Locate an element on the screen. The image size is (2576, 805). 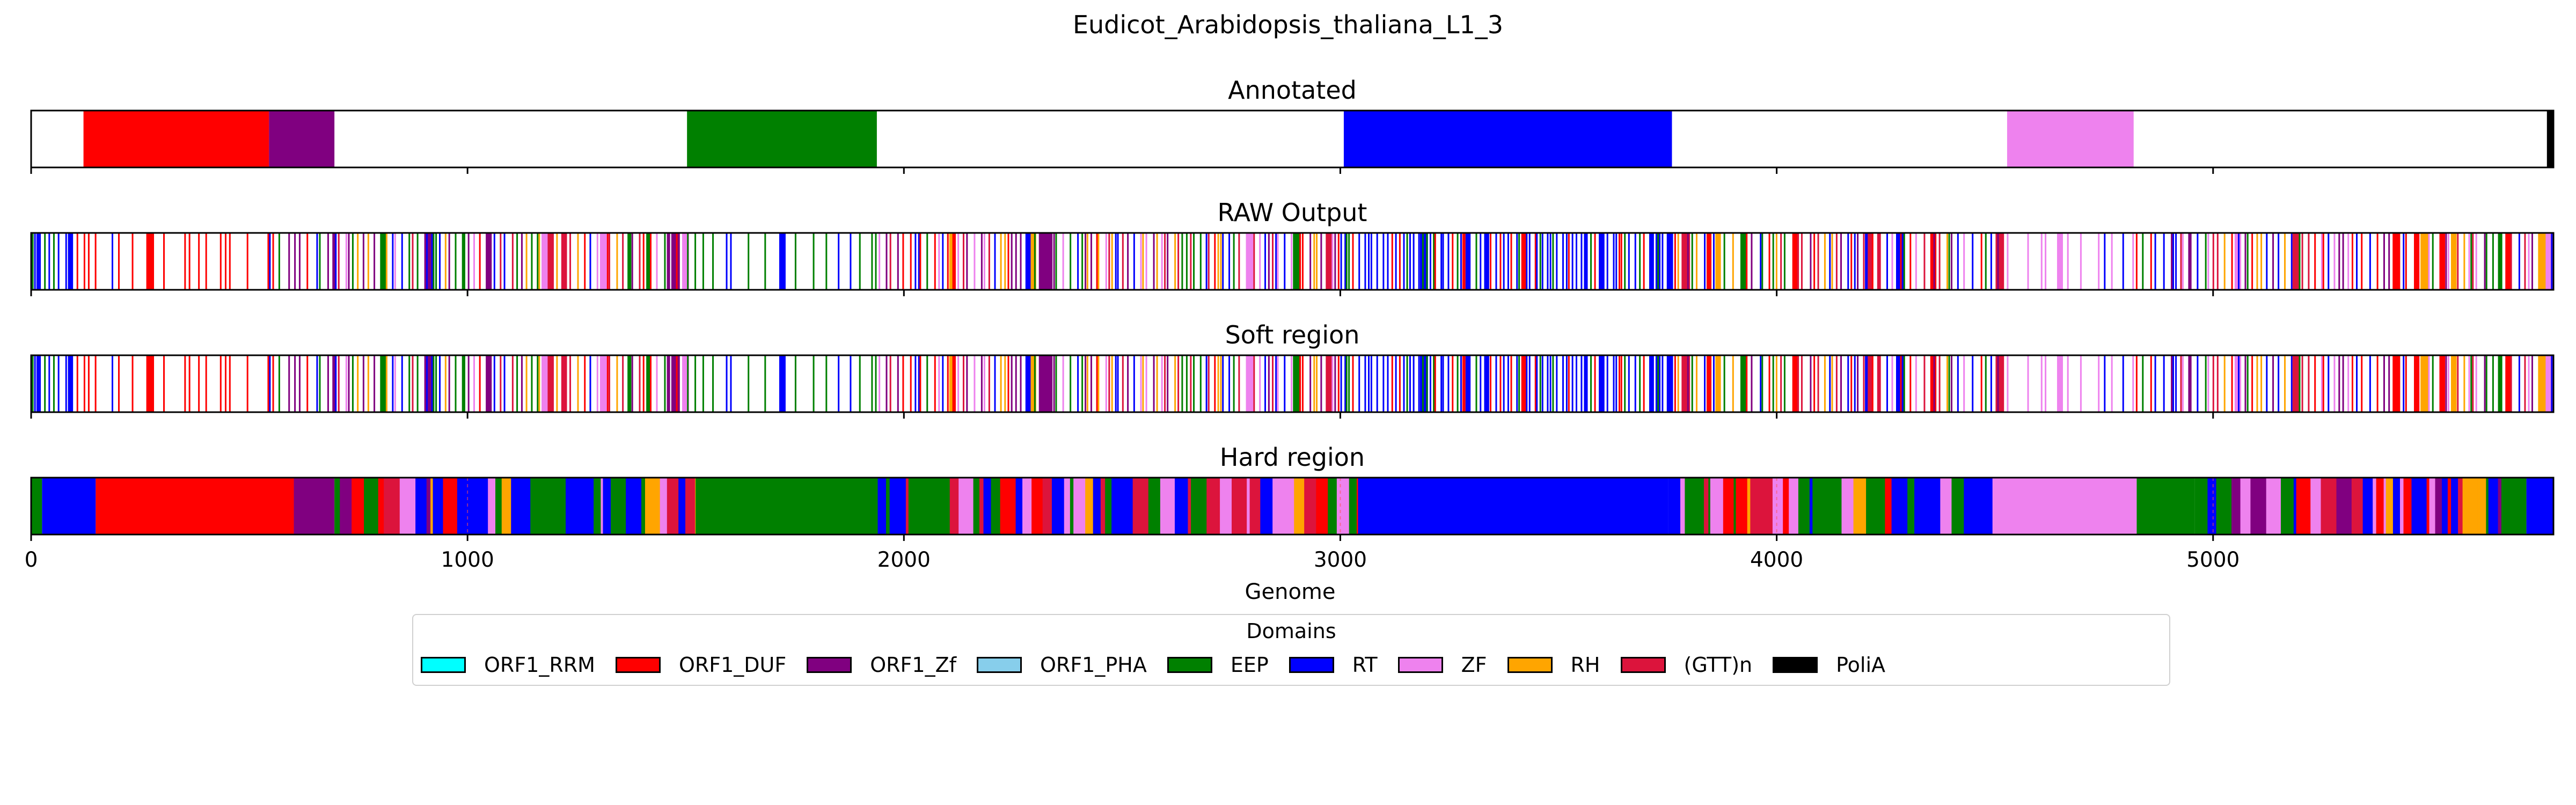
legend-label: EEP is located at coordinates (1249, 665).